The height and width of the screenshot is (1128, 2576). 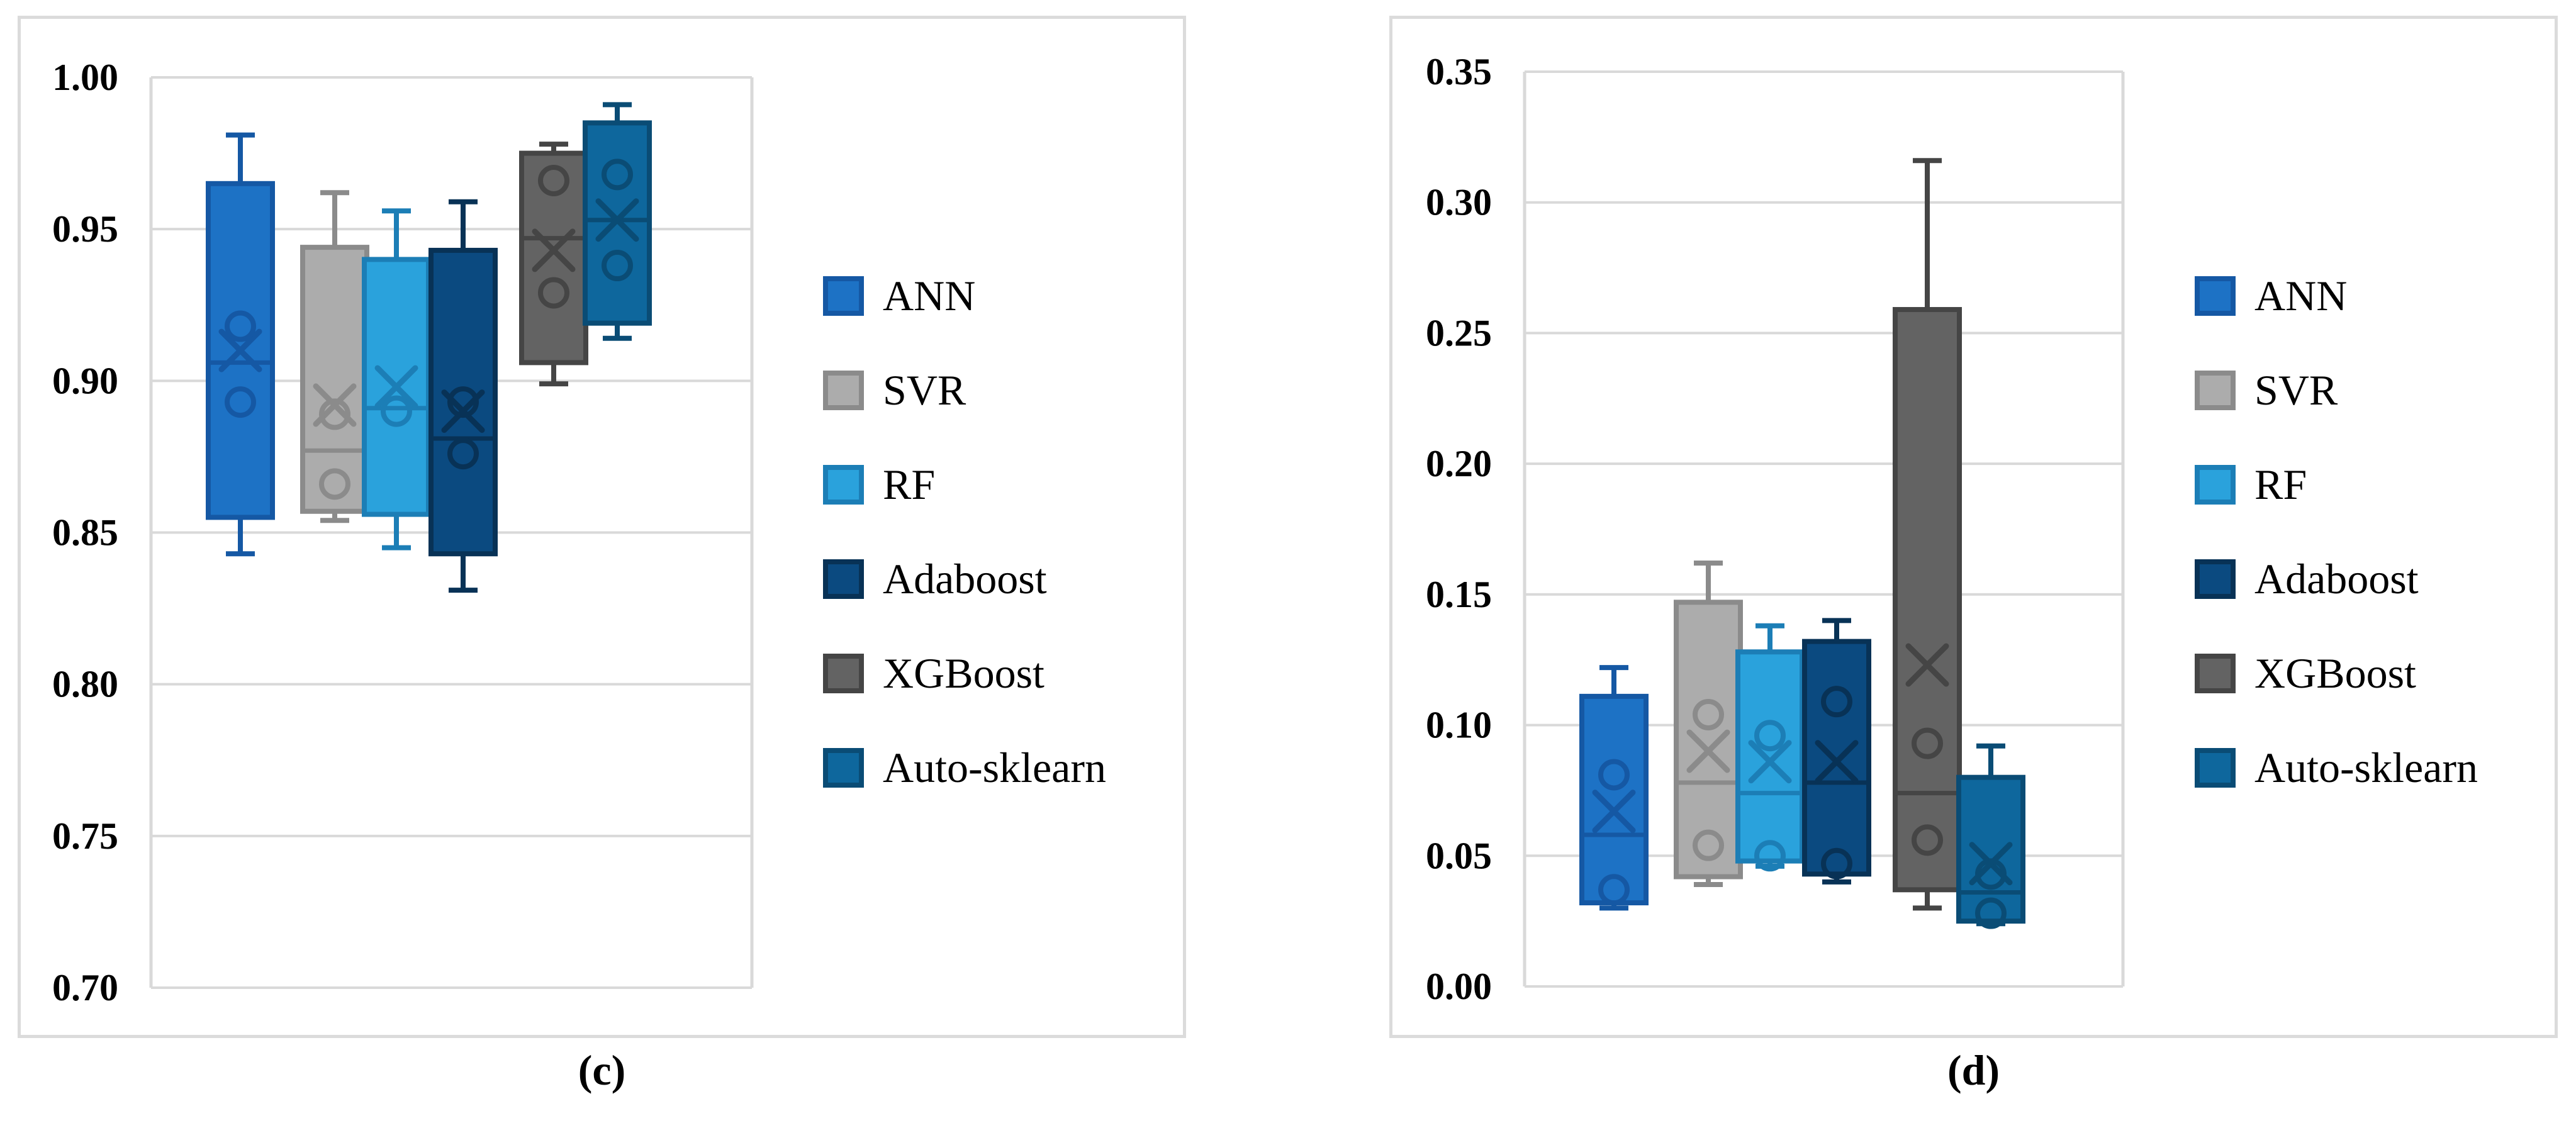 What do you see at coordinates (85, 533) in the screenshot?
I see `y-tick-label: 0.85` at bounding box center [85, 533].